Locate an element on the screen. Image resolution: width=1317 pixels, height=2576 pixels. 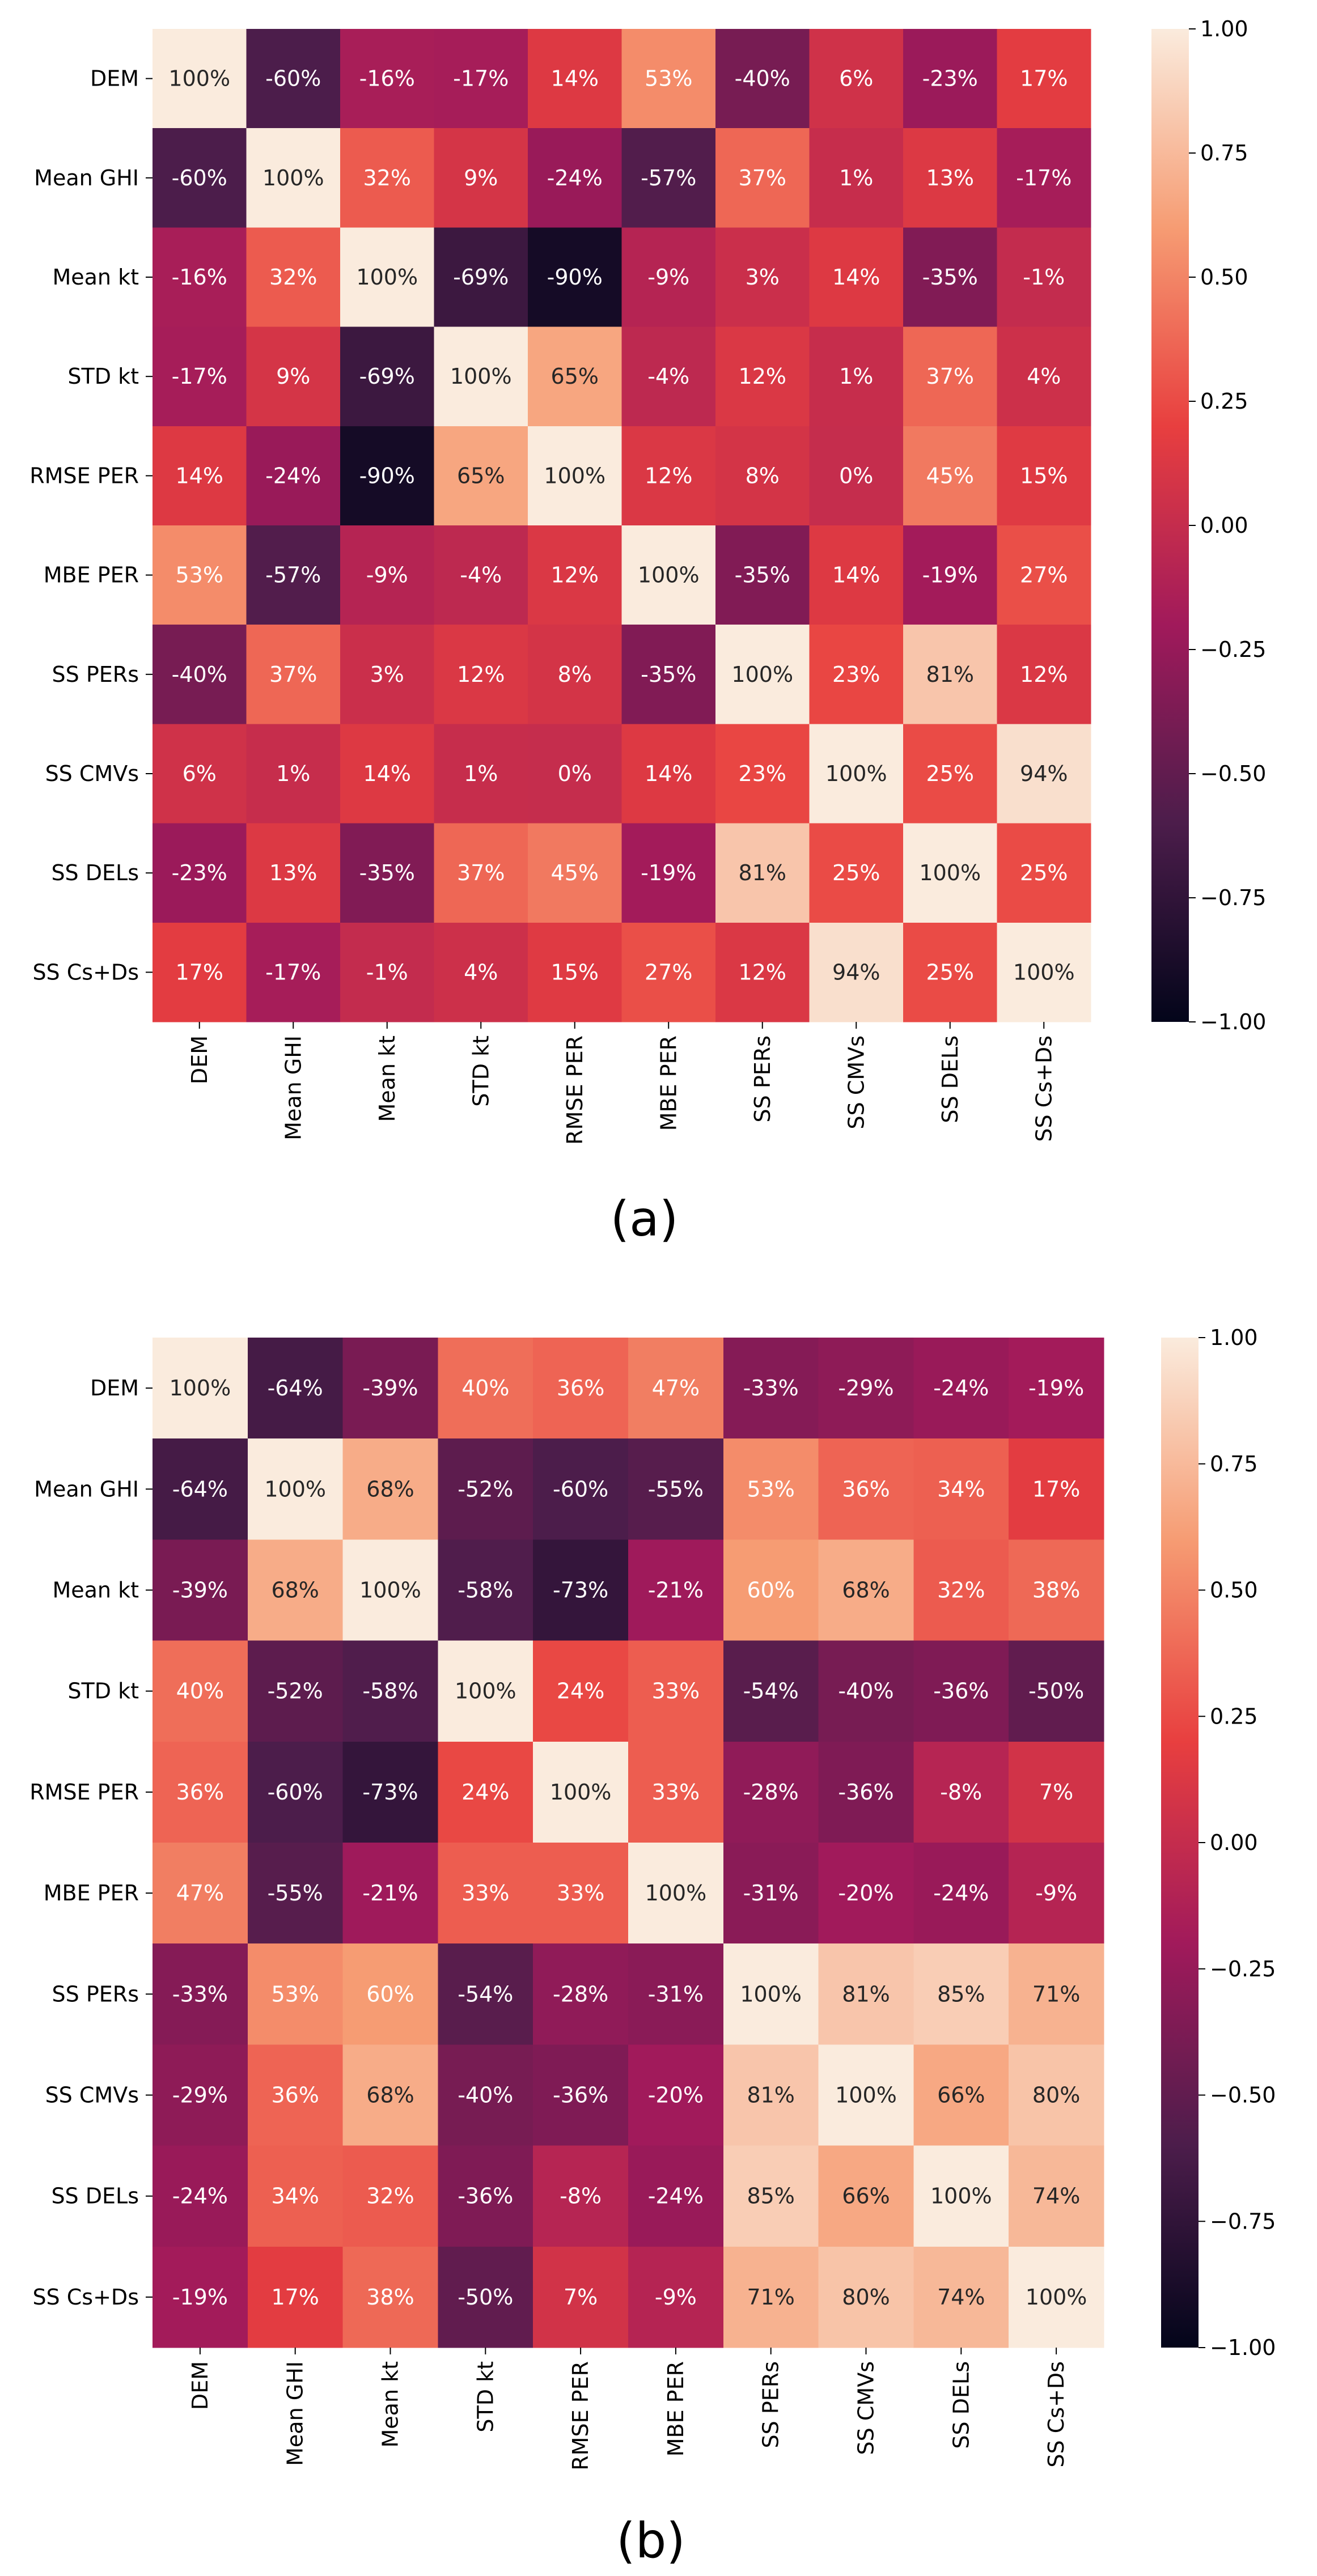
heatmap-cell-b-r9-c1 is located at coordinates (295, 2297).